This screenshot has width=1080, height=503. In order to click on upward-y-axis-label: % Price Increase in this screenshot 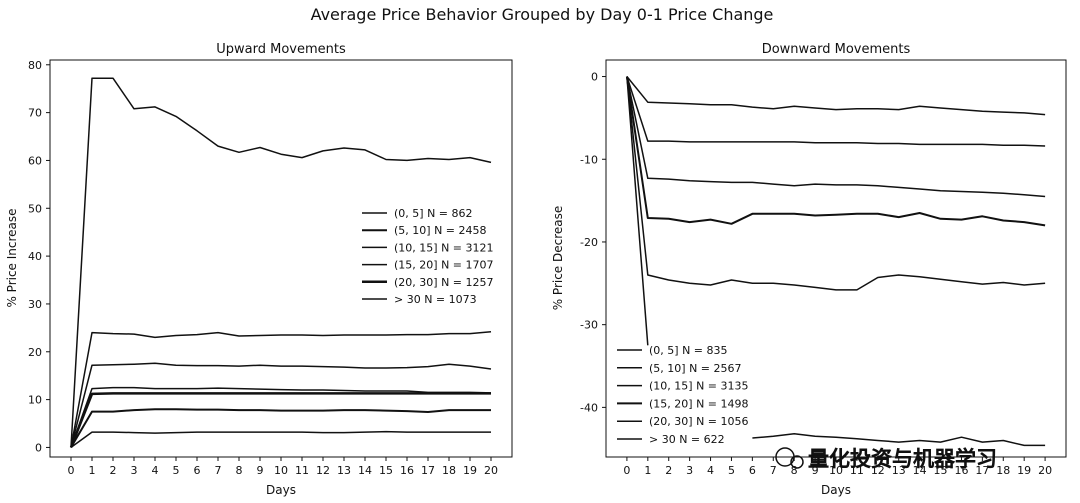, I will do `click(12, 257)`.